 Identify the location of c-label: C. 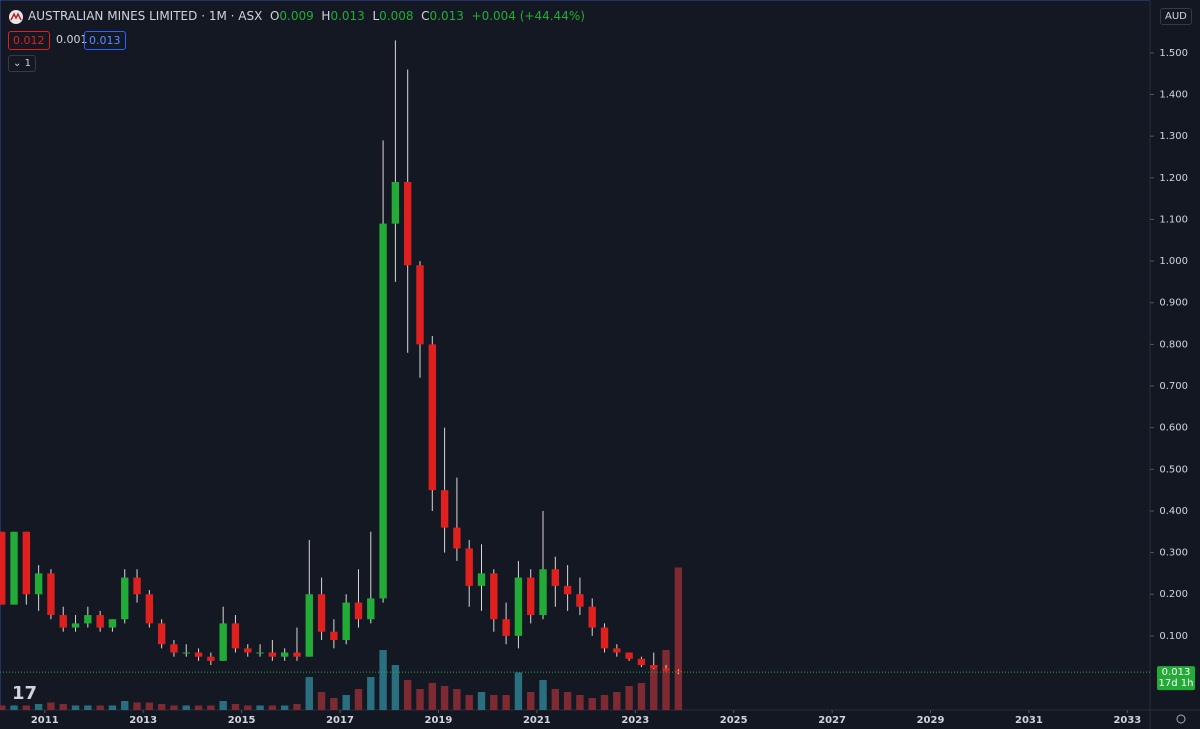
(425, 16).